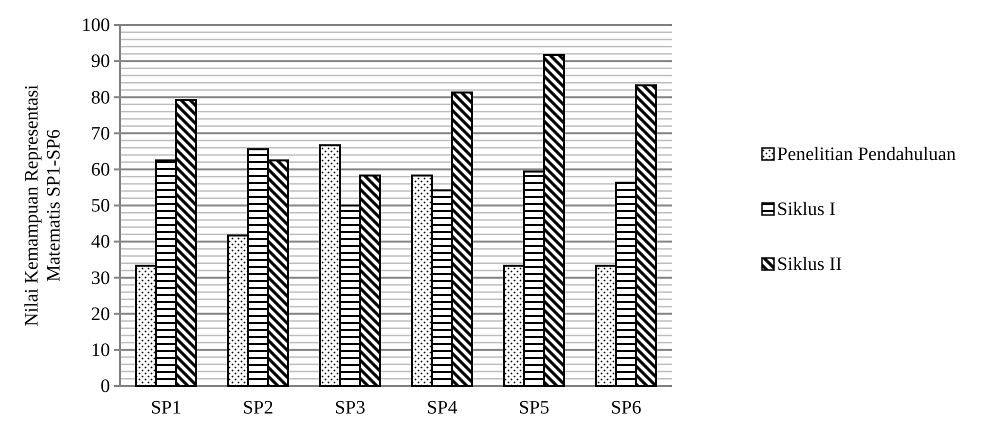  I want to click on y-tick-label: 100, so click(96, 25).